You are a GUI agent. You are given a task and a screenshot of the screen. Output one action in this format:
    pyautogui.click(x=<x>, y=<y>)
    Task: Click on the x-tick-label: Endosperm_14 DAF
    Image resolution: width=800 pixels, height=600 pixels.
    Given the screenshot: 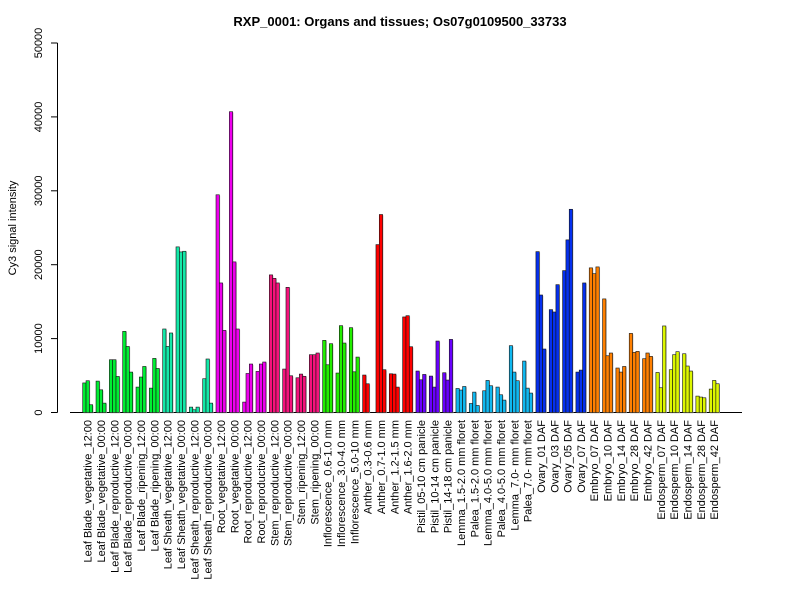 What is the action you would take?
    pyautogui.click(x=689, y=470)
    